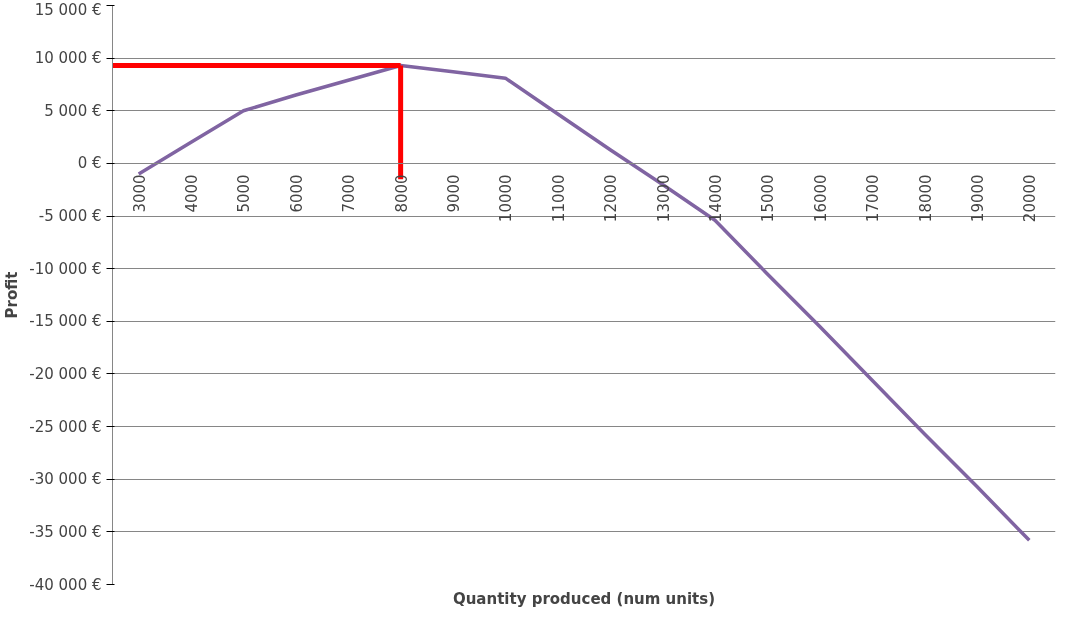 The image size is (1086, 632). Describe the element at coordinates (584, 598) in the screenshot. I see `x-axis-title: Quantity produced (num units)` at that location.